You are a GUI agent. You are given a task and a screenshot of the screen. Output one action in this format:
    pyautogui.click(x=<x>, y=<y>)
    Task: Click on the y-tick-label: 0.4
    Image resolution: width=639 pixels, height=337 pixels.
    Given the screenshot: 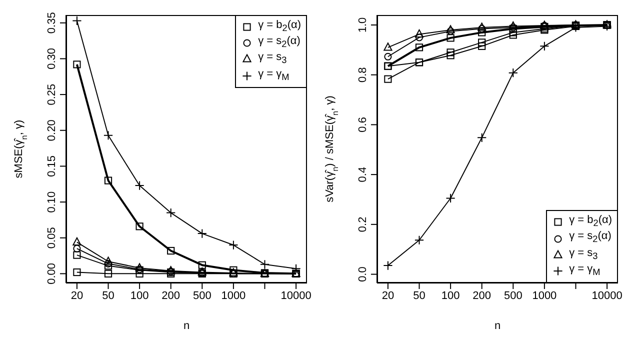 What is the action you would take?
    pyautogui.click(x=363, y=174)
    